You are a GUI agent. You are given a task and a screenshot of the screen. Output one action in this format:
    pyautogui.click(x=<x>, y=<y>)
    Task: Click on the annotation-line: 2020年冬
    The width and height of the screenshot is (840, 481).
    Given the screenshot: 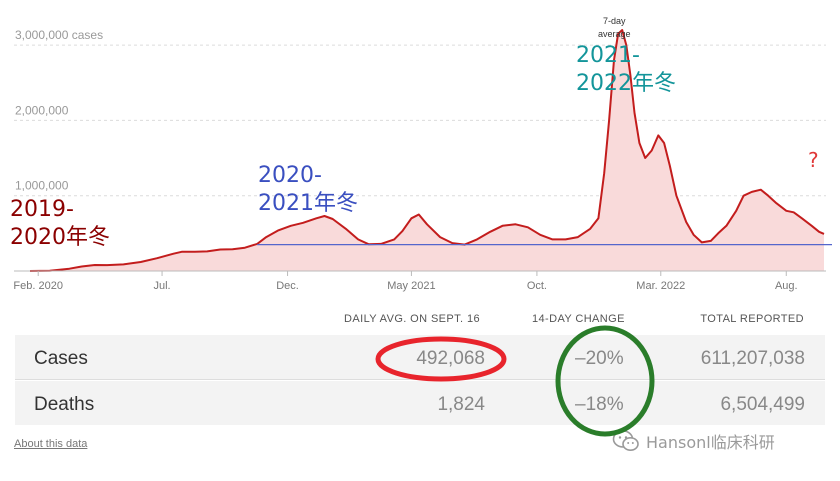 What is the action you would take?
    pyautogui.click(x=60, y=238)
    